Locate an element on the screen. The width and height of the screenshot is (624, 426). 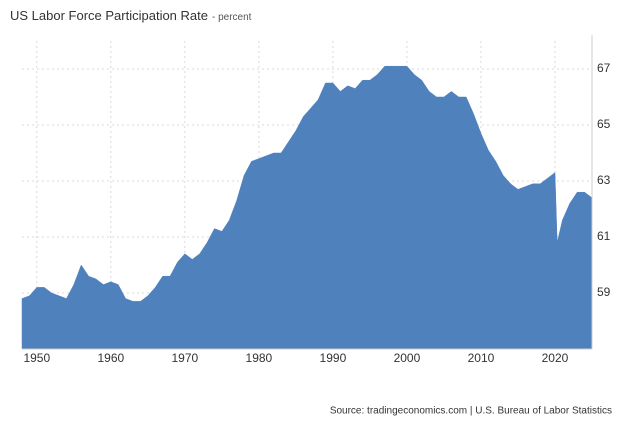
y-tick-label: 61 is located at coordinates (604, 236).